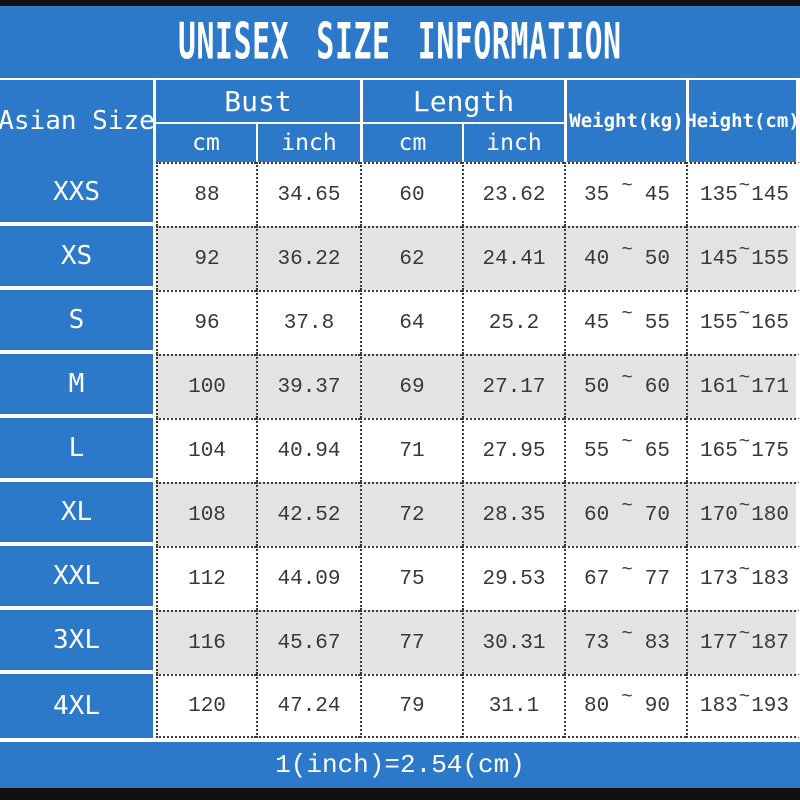 The image size is (800, 800). What do you see at coordinates (206, 194) in the screenshot?
I see `bust-cm-value: 88` at bounding box center [206, 194].